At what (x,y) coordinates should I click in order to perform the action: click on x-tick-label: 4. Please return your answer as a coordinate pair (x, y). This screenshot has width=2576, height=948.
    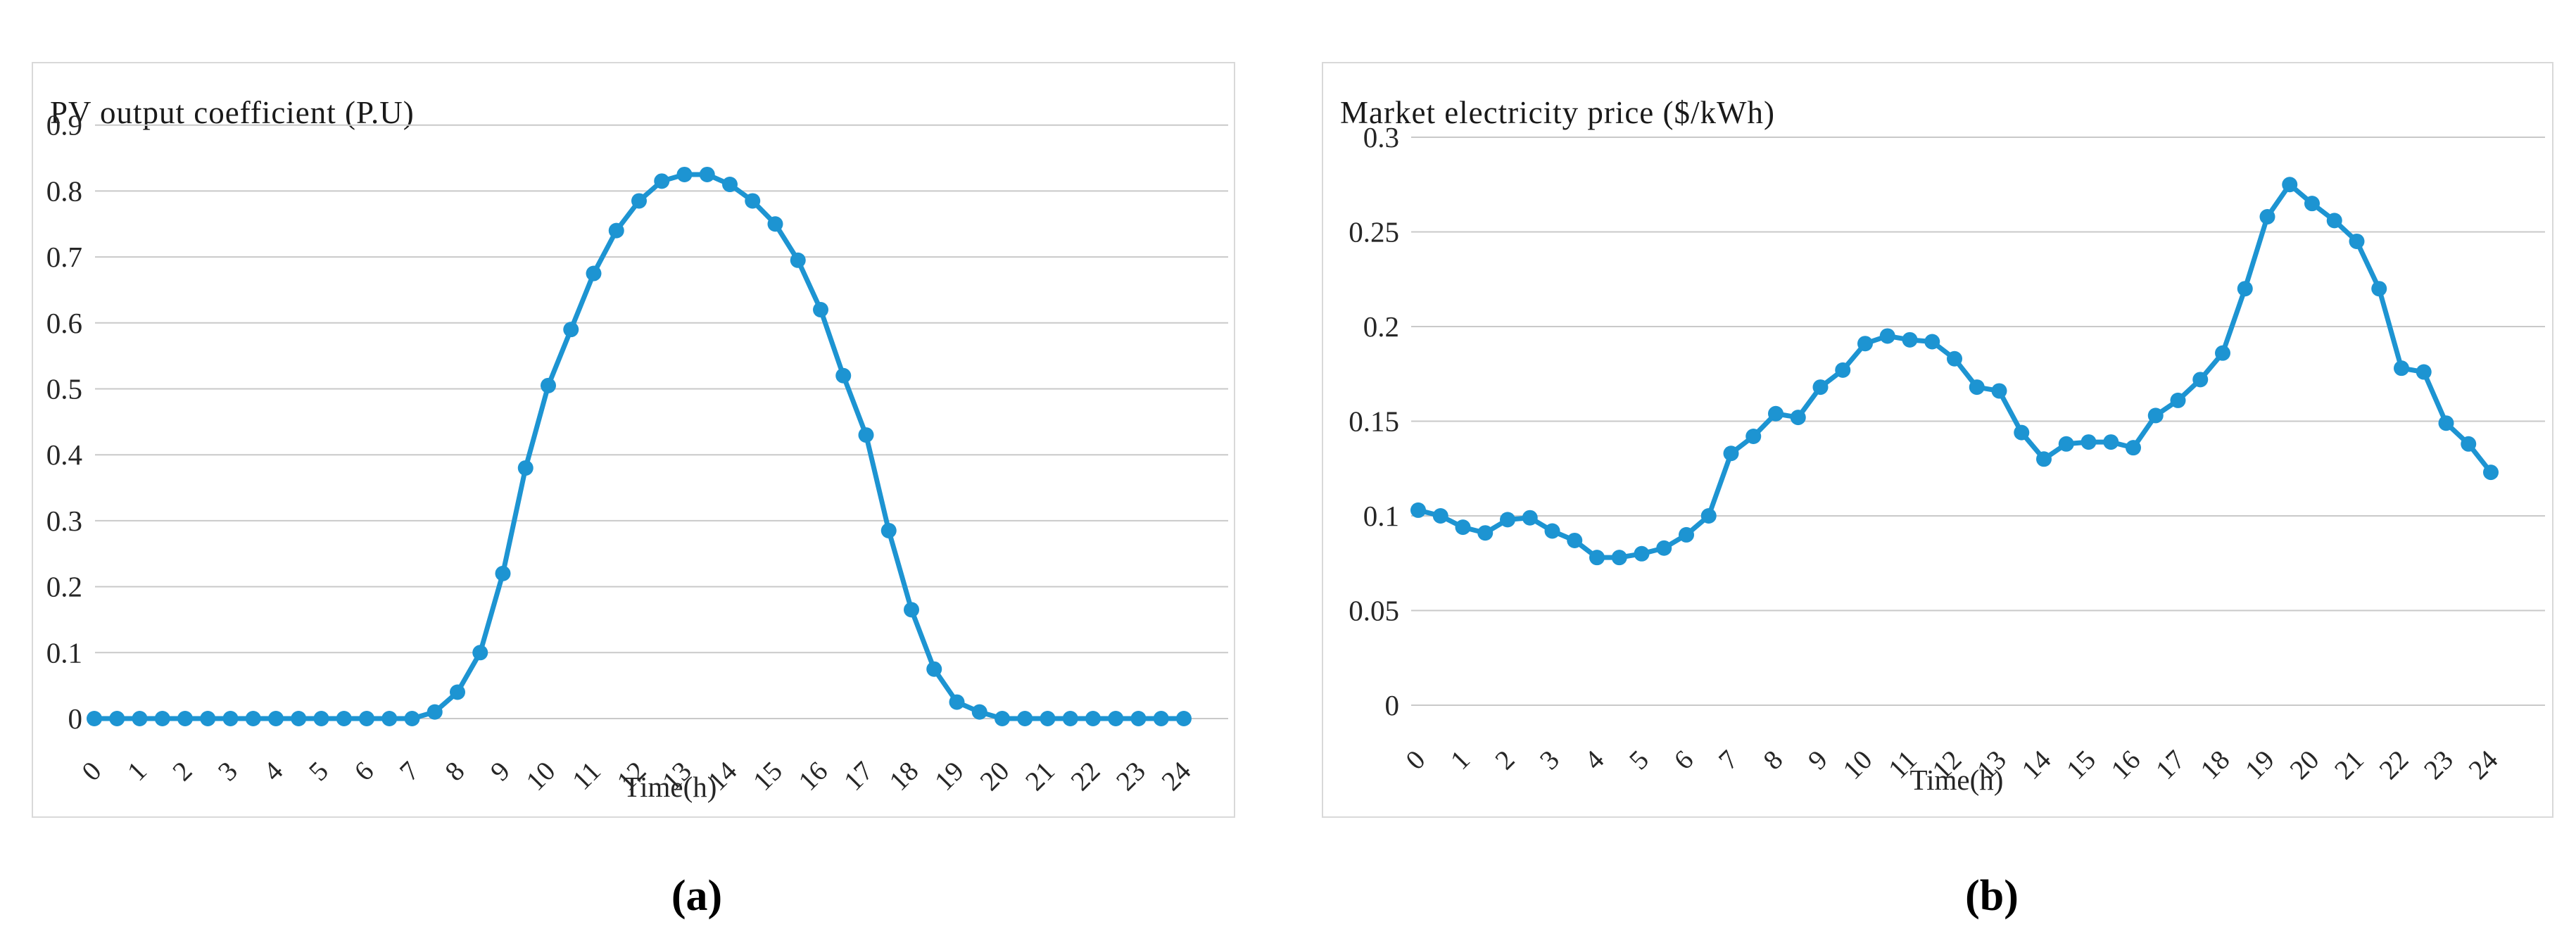
    Looking at the image, I should click on (1594, 761).